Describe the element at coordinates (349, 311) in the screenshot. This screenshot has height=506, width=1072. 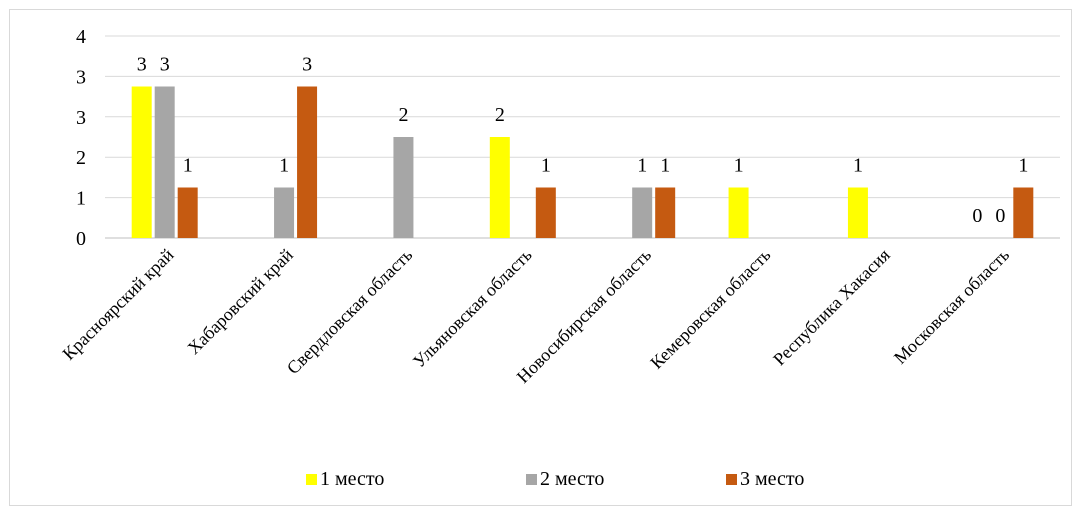
I see `category-label: Свердловская область` at that location.